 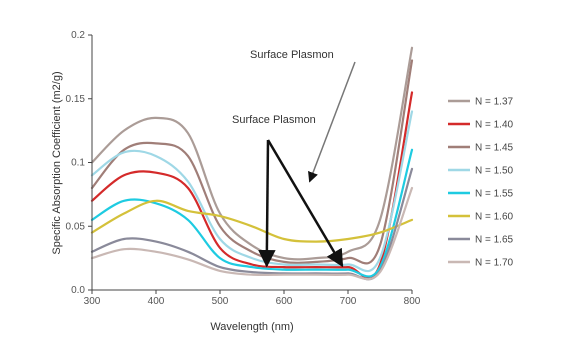 What do you see at coordinates (78, 163) in the screenshot?
I see `y-tick-label: 0.1` at bounding box center [78, 163].